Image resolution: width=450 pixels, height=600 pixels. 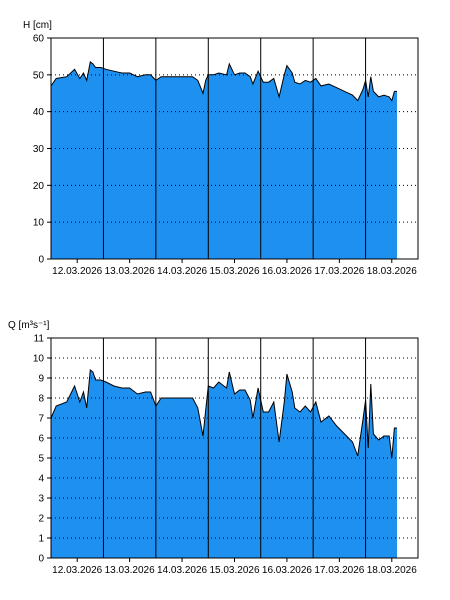 I want to click on y-tick-label: 11, so click(x=39, y=339).